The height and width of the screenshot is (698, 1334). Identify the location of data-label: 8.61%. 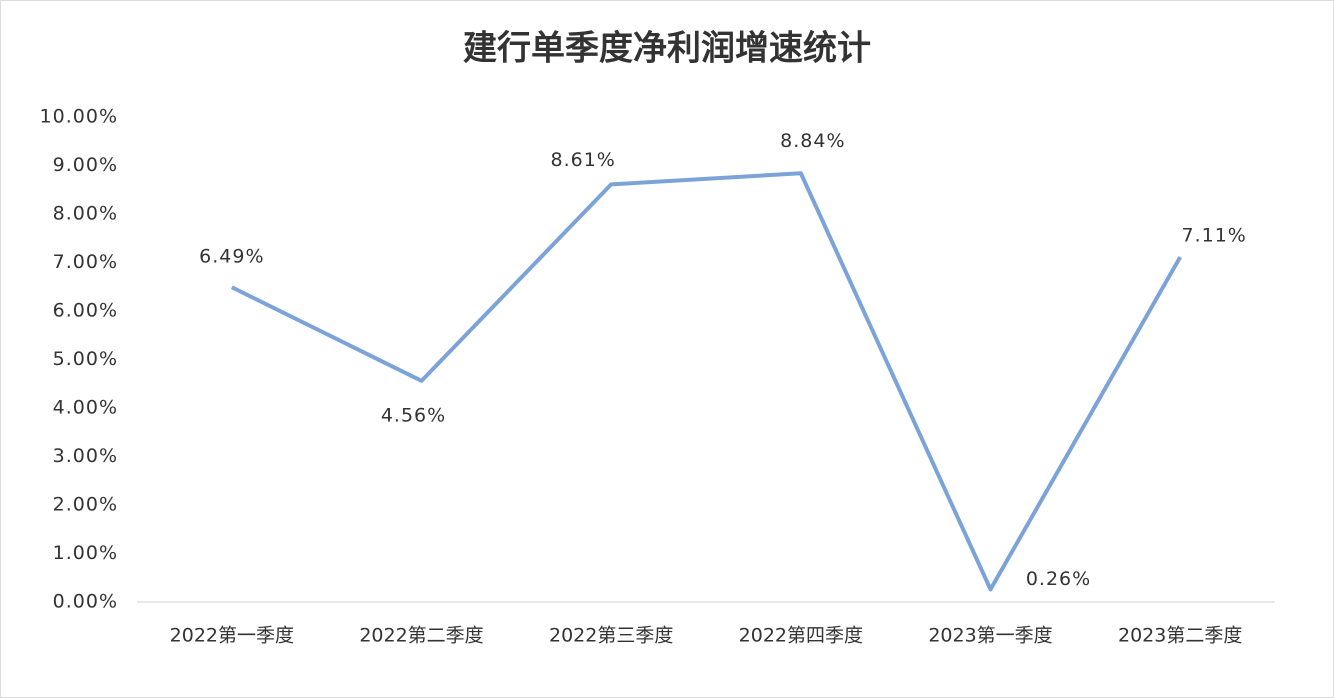
(582, 160).